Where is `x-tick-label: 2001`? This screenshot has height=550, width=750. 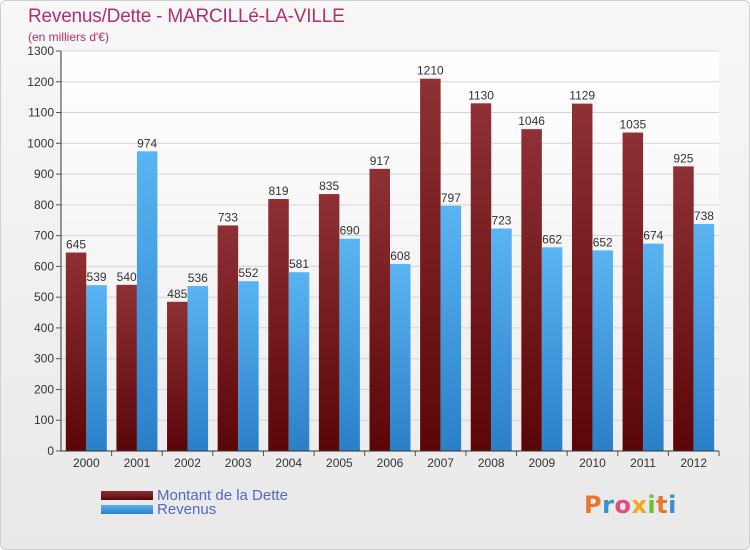 x-tick-label: 2001 is located at coordinates (137, 463).